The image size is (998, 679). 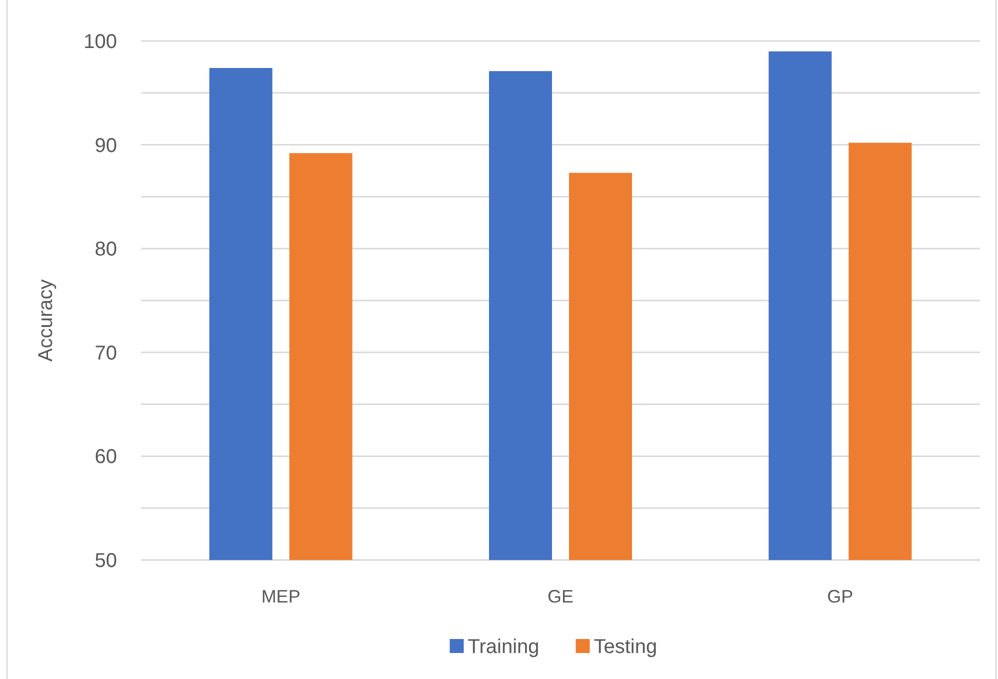 I want to click on y-axis-title: Accuracy, so click(x=46, y=320).